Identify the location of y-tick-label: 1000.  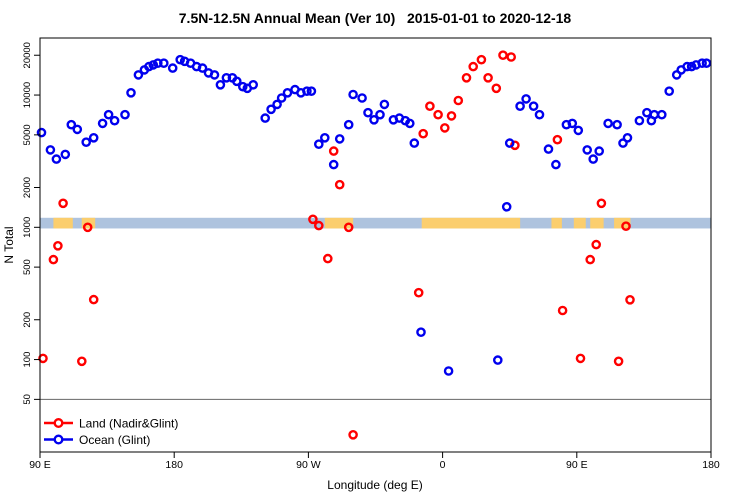
(27, 227).